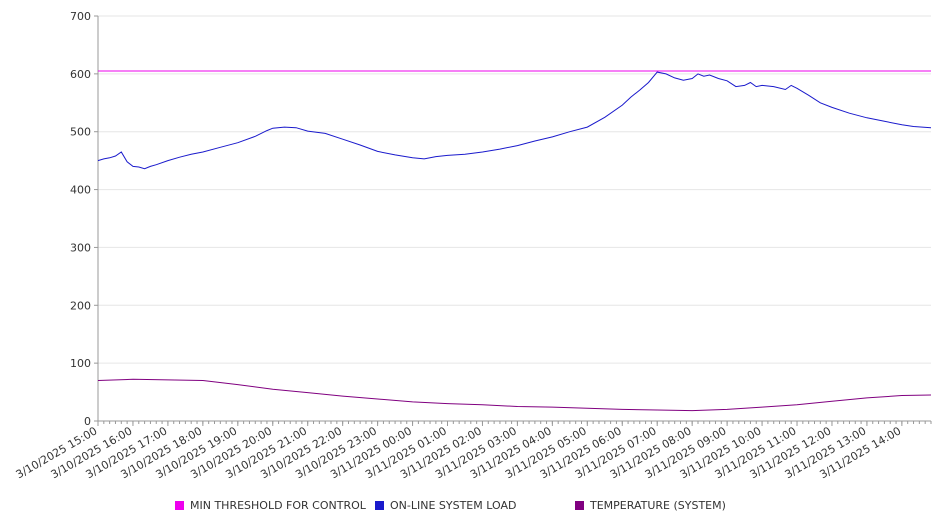  Describe the element at coordinates (179, 505) in the screenshot. I see `legend-swatch-threshold` at that location.